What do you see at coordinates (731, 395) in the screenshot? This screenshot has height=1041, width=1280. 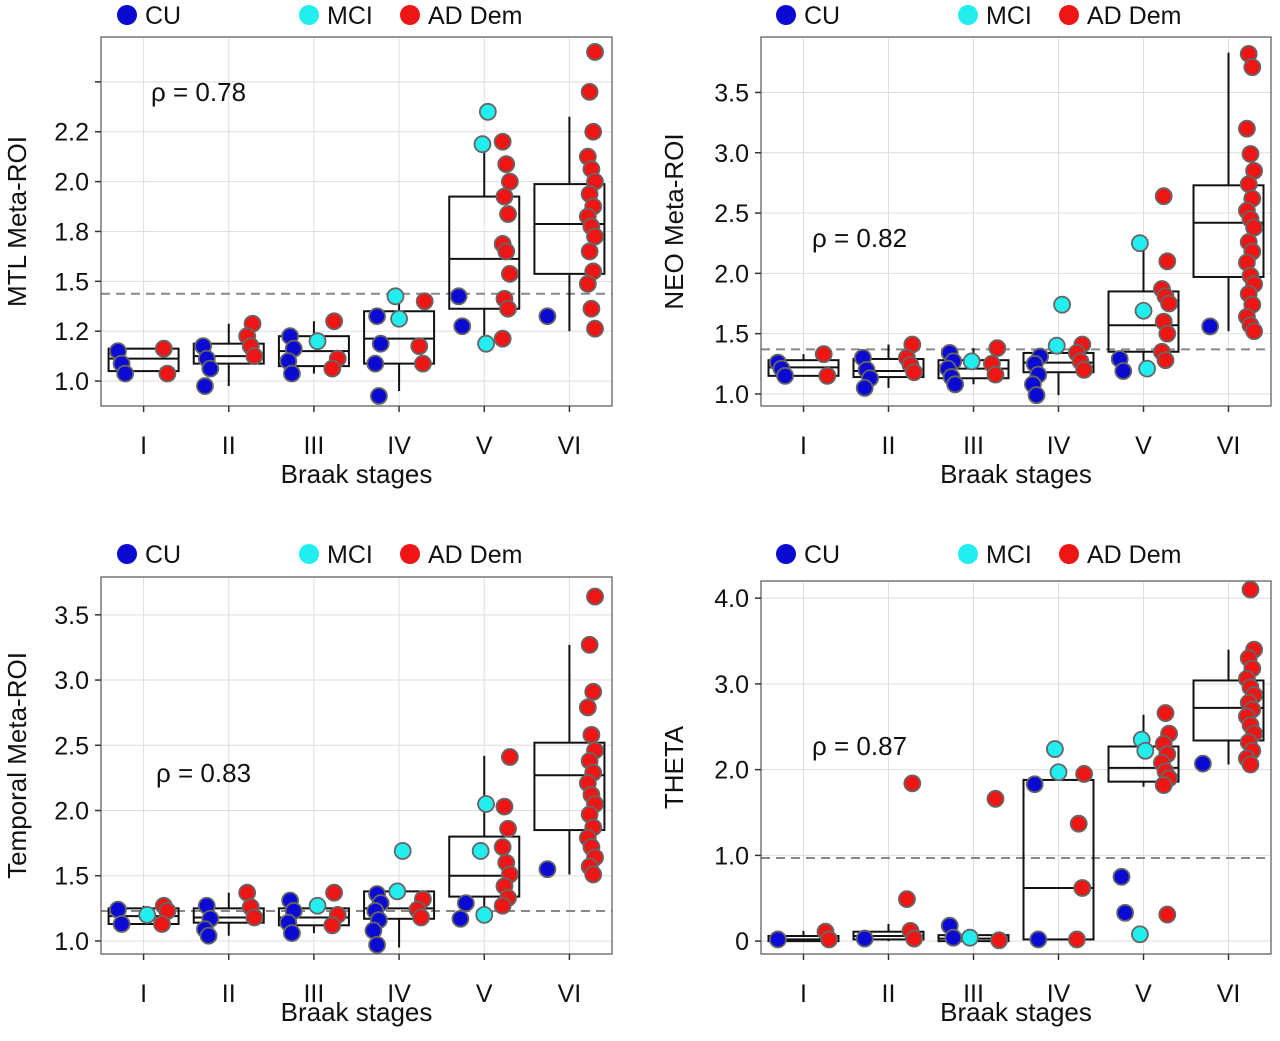 I see `y-tick-label: 1.0` at bounding box center [731, 395].